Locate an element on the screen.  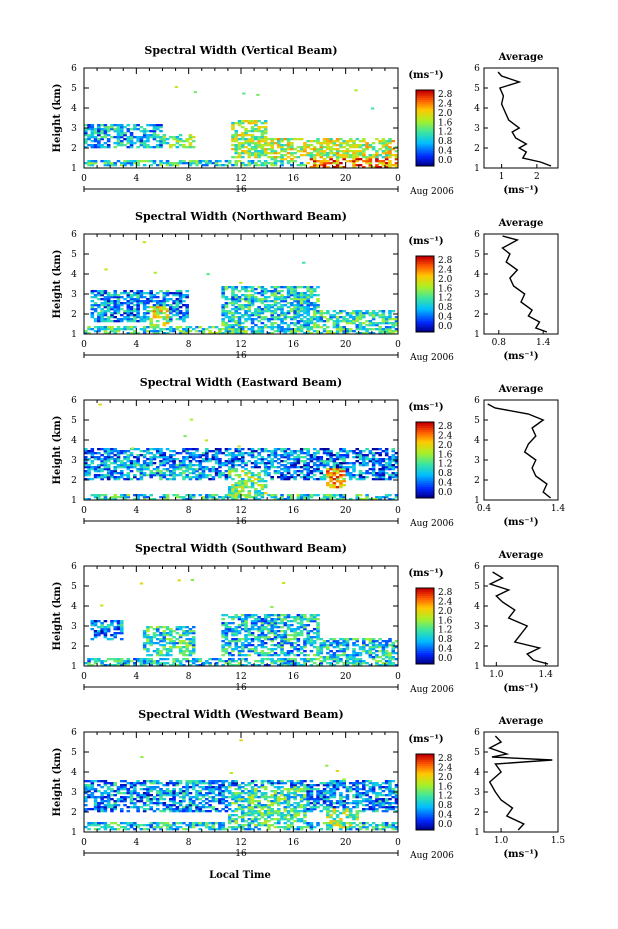
y-tick-label: 5 is located at coordinates (74, 255).